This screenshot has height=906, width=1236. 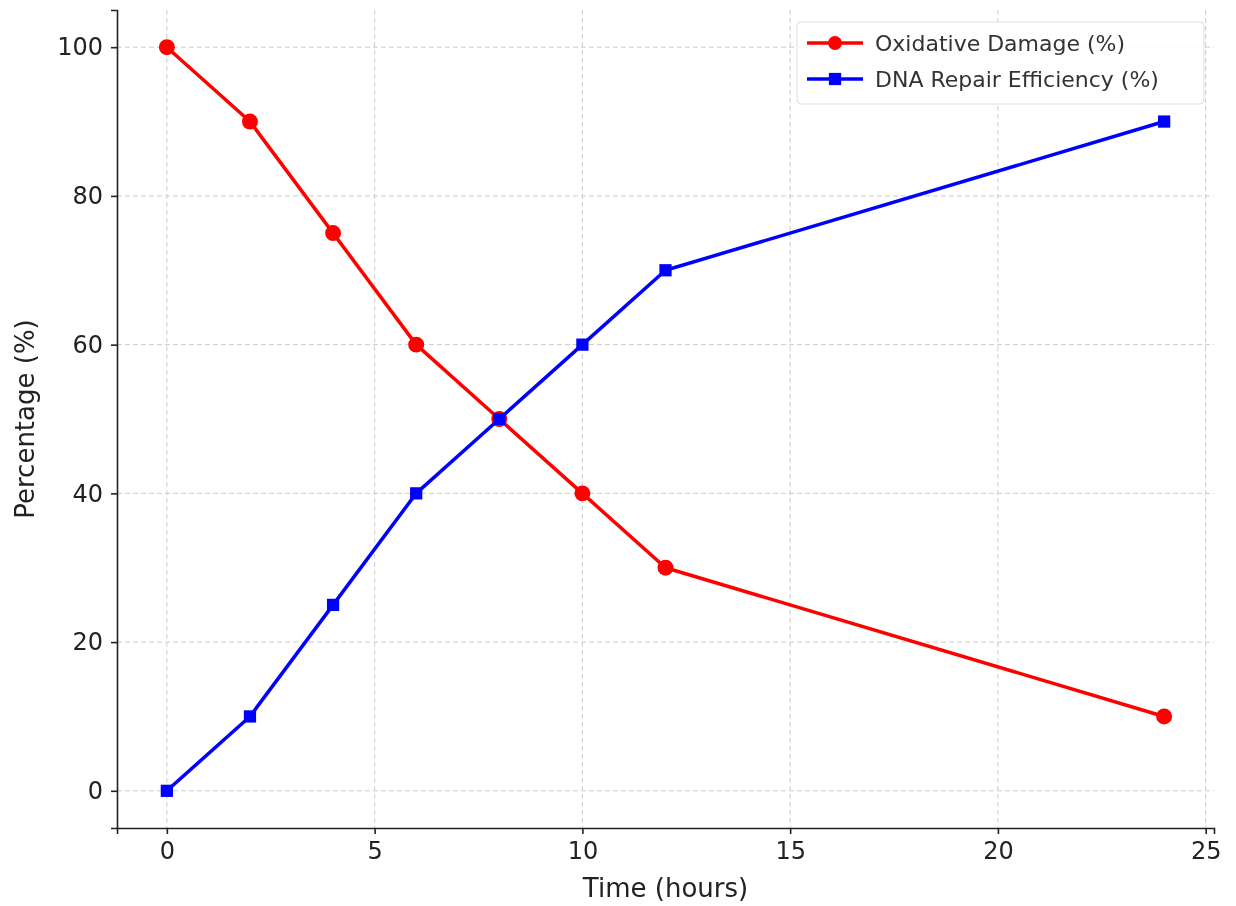 What do you see at coordinates (87, 493) in the screenshot?
I see `y-tick-label: 40` at bounding box center [87, 493].